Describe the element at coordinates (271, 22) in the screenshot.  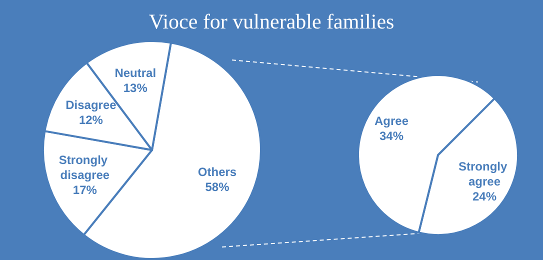
I see `chart-title: Vioce for vulnerable families` at that location.